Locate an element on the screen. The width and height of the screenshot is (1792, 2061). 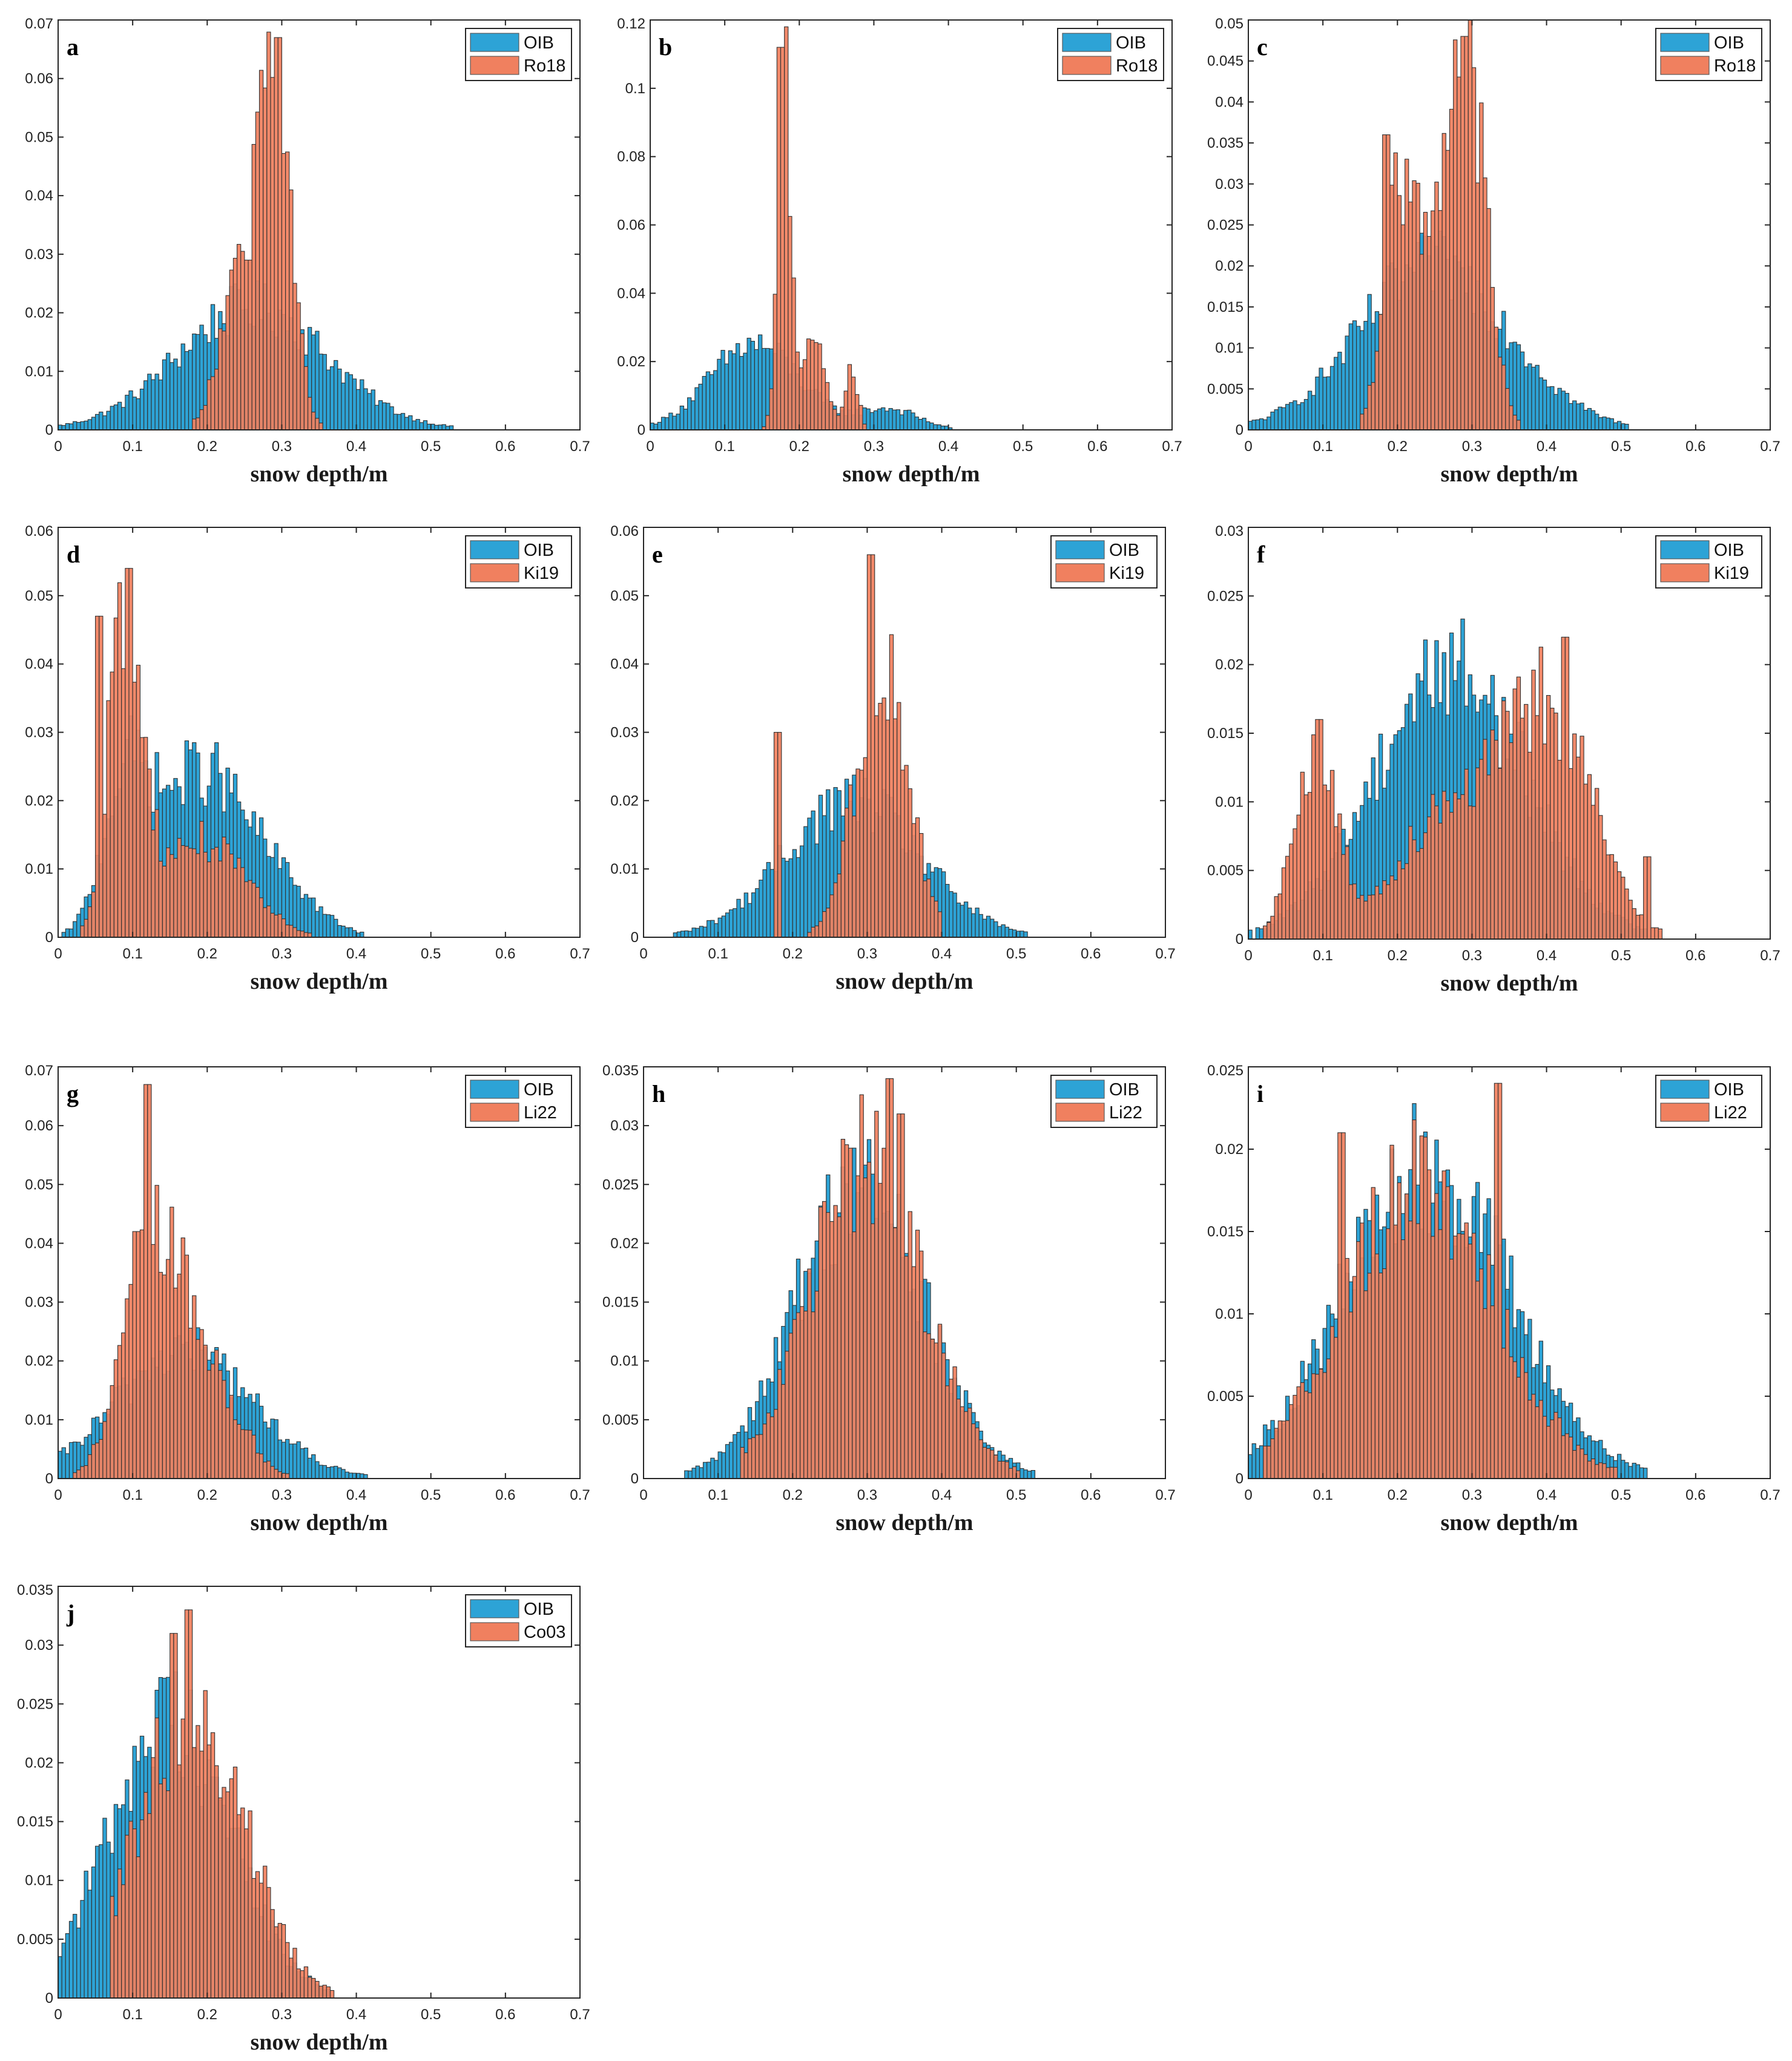
legend: OIB Ki19 is located at coordinates (1708, 562).